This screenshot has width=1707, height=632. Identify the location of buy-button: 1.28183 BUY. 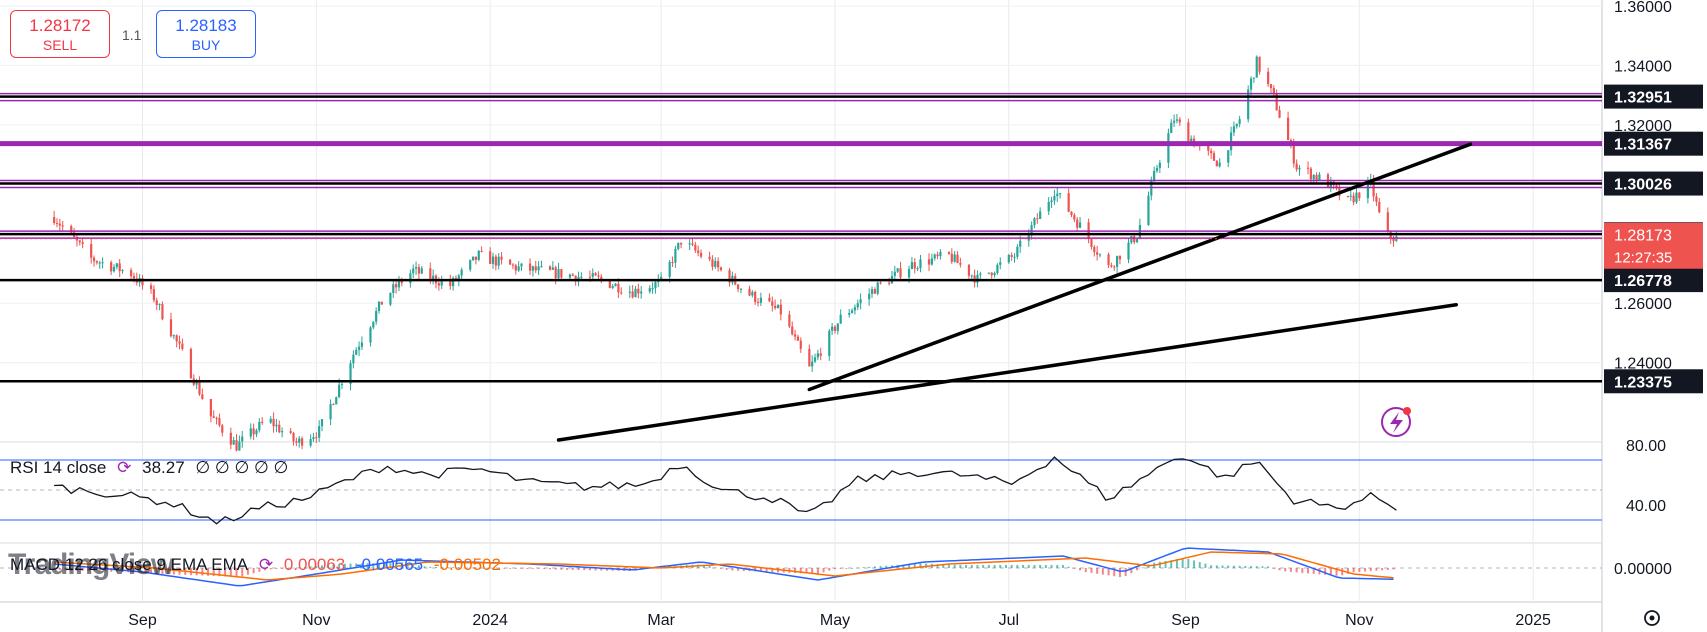
(206, 34).